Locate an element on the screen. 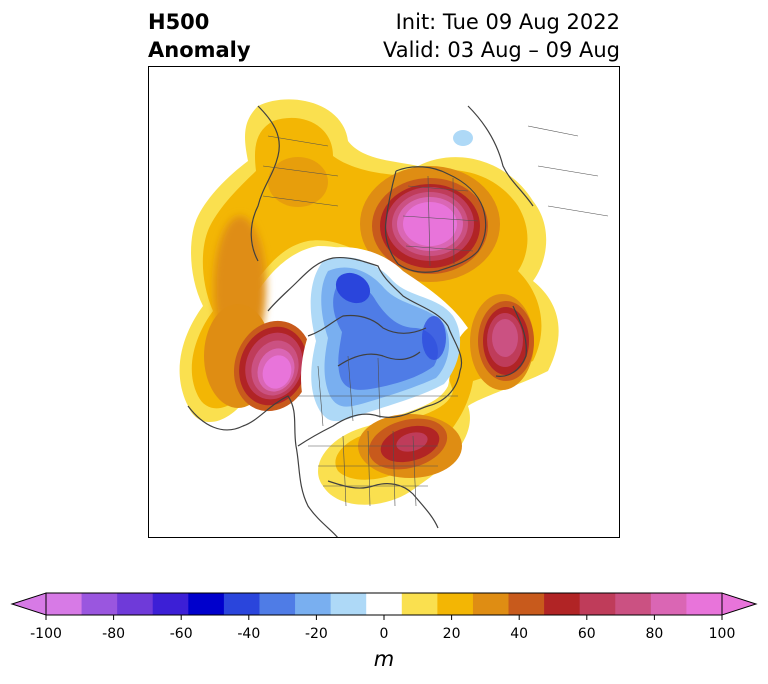  colorbar-over-arrow is located at coordinates (739, 604).